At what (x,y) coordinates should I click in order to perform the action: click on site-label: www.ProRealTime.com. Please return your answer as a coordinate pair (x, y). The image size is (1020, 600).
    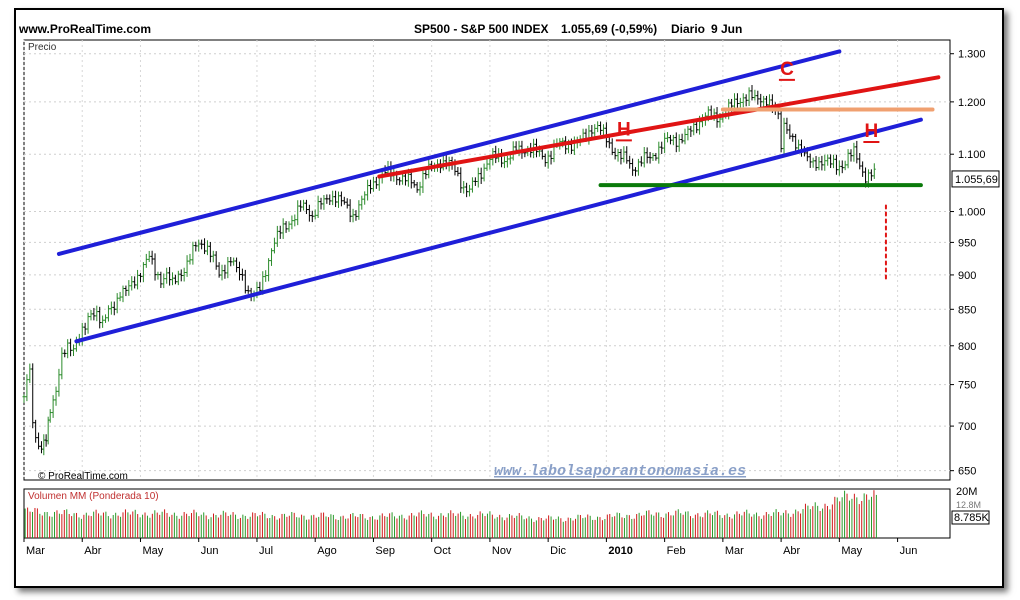
    Looking at the image, I should click on (85, 29).